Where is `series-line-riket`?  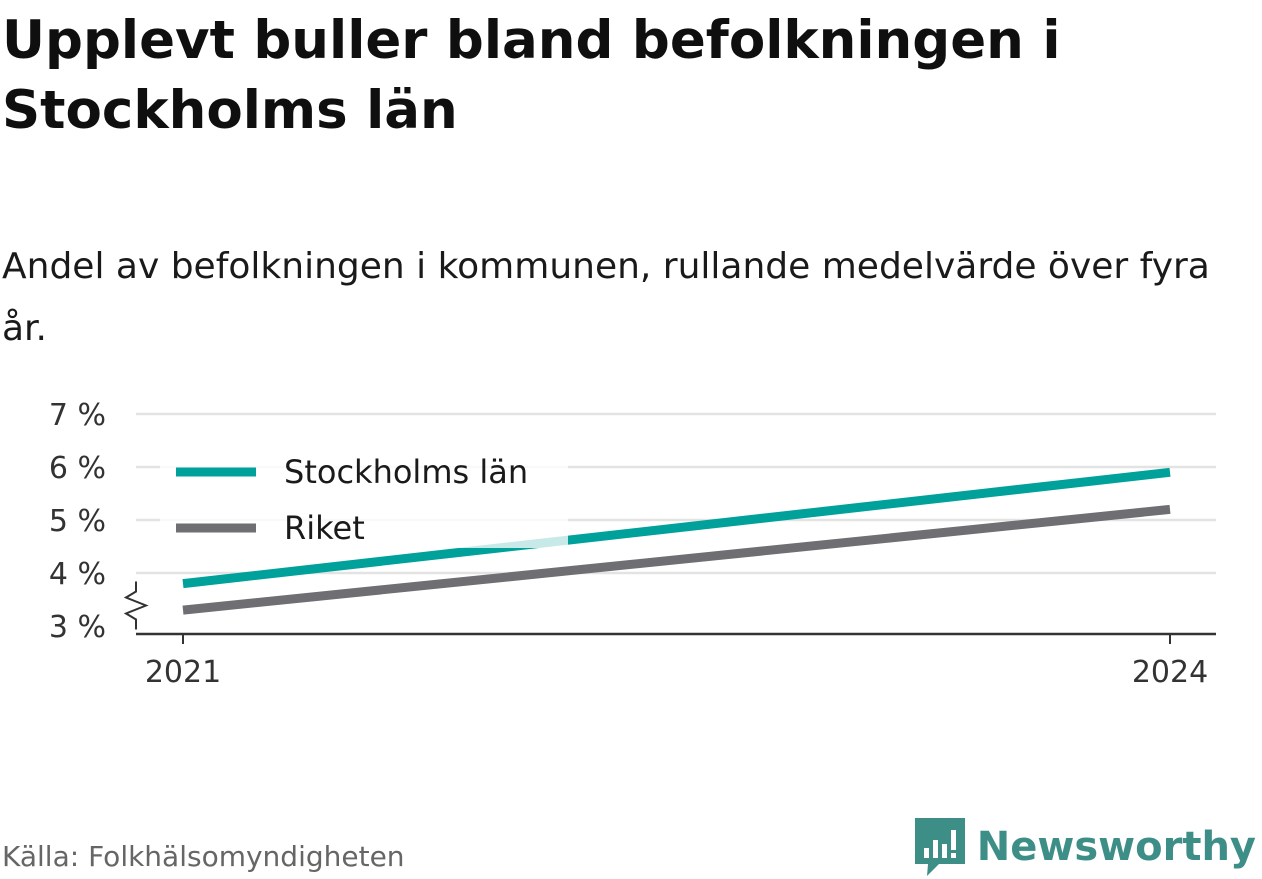 series-line-riket is located at coordinates (676, 559).